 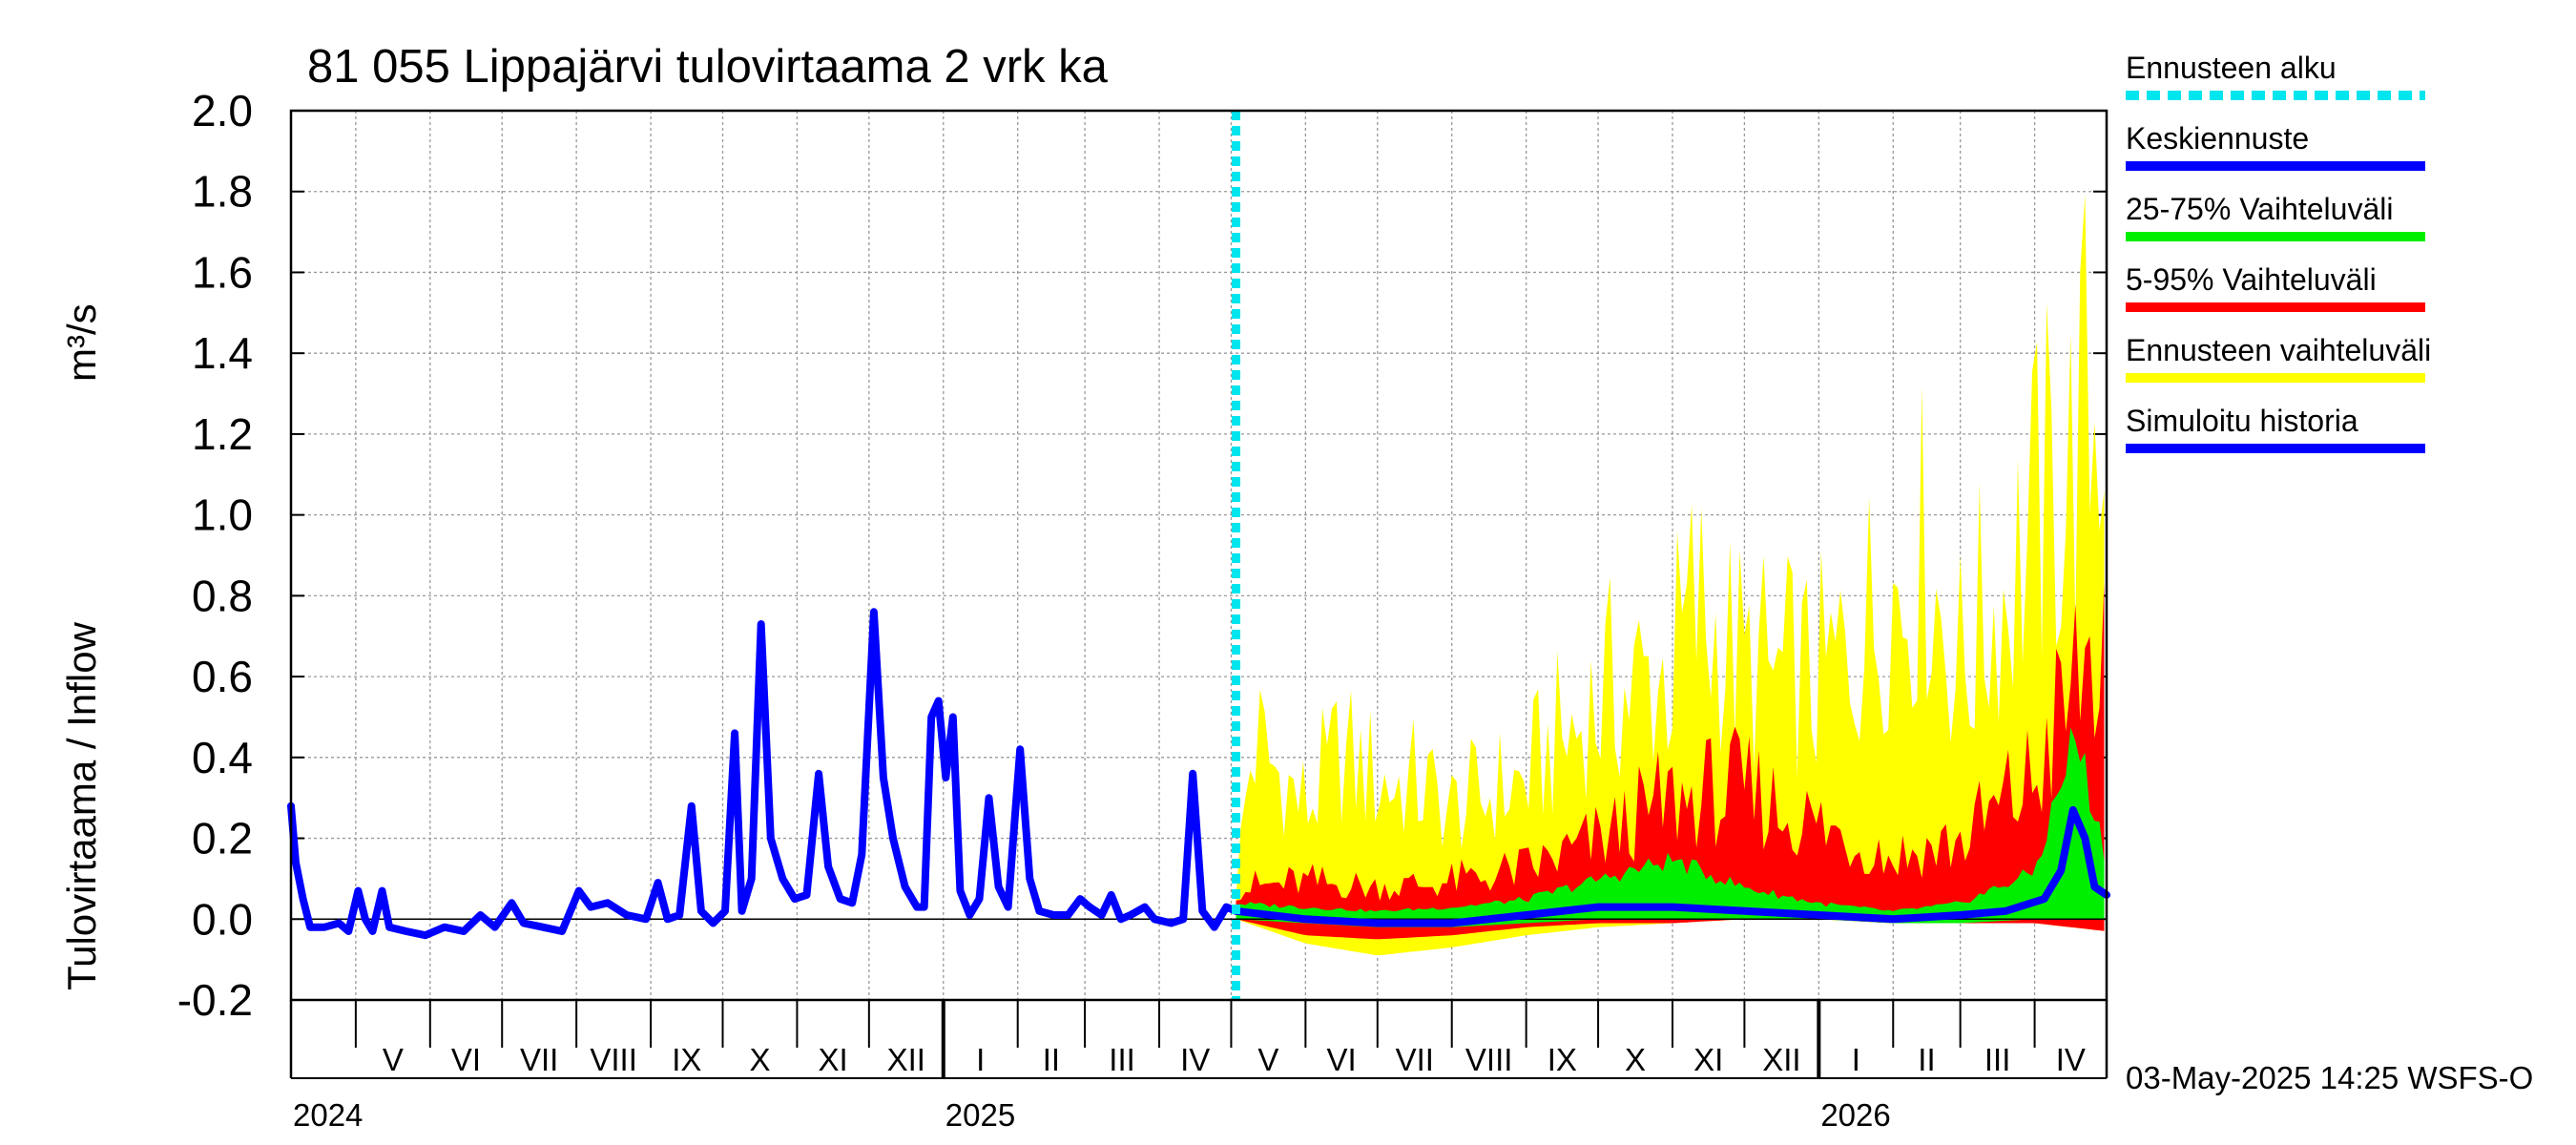 I want to click on y-tick-label: 1.2, so click(x=222, y=434).